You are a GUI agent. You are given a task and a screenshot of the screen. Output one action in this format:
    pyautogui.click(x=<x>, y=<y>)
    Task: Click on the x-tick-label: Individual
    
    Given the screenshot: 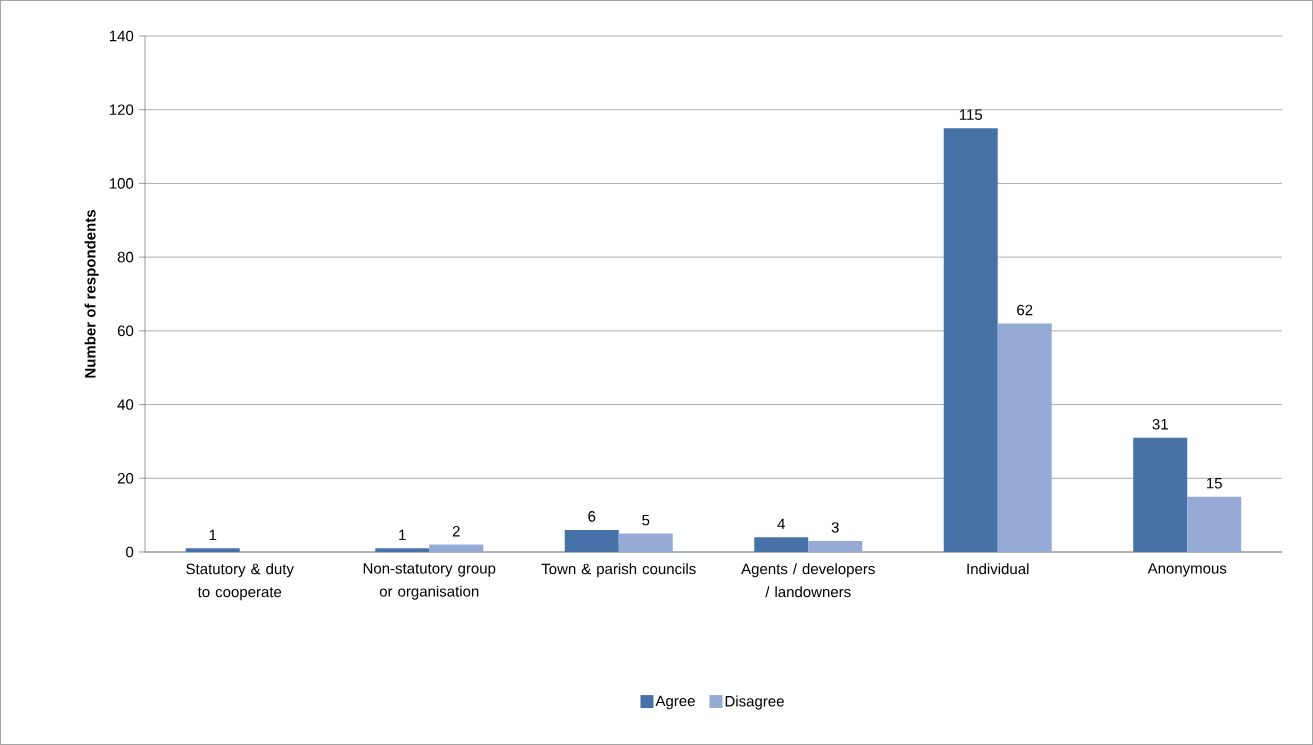 What is the action you would take?
    pyautogui.click(x=998, y=569)
    